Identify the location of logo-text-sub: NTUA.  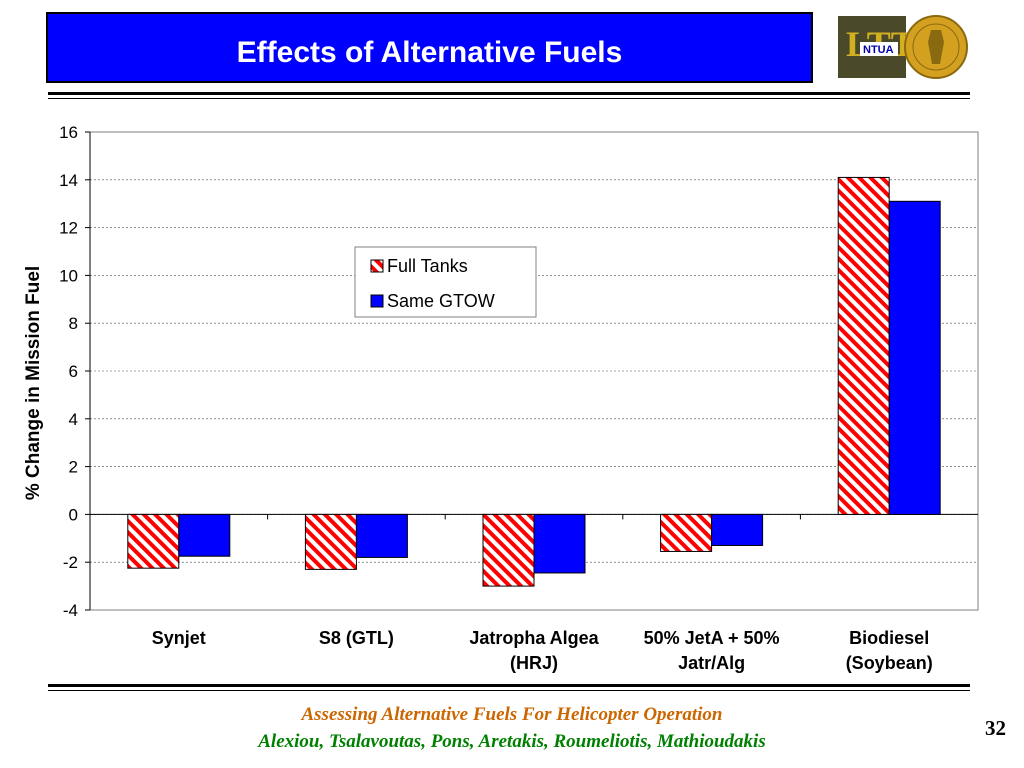
(878, 50).